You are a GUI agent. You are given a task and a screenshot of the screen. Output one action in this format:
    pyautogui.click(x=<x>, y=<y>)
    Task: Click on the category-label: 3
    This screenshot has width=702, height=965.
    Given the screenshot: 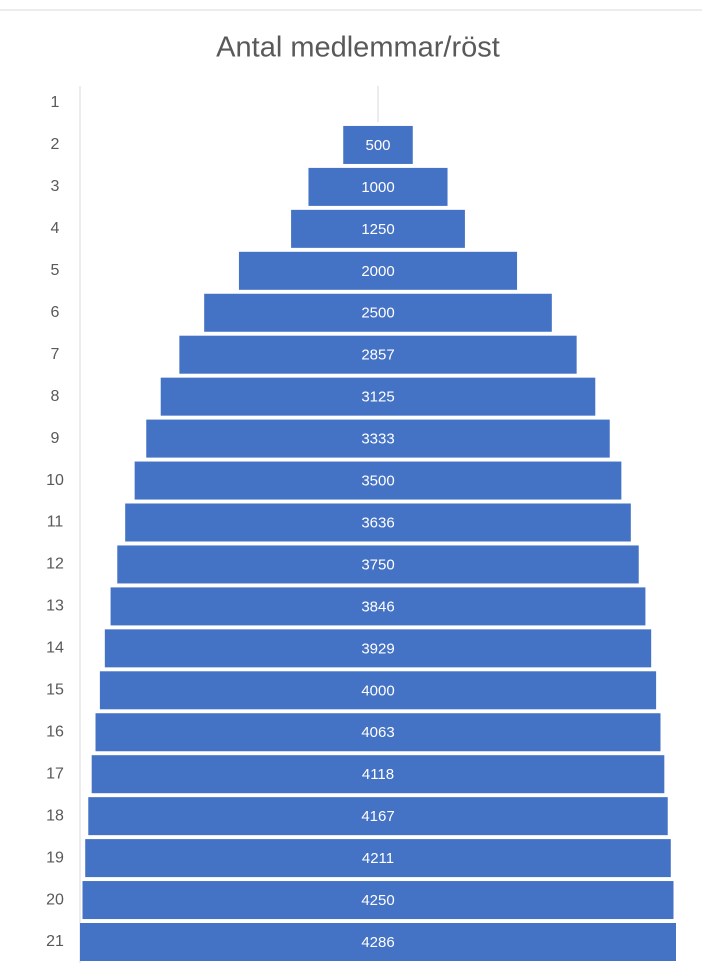 What is the action you would take?
    pyautogui.click(x=55, y=186)
    